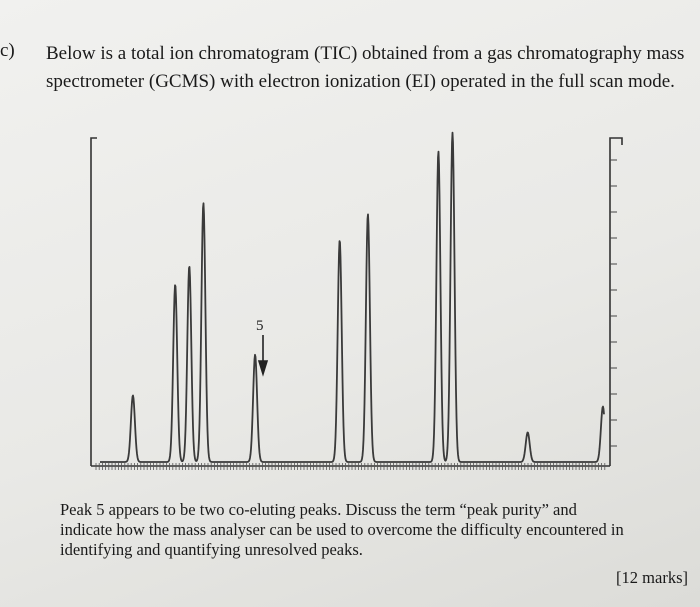 Image resolution: width=700 pixels, height=607 pixels. Describe the element at coordinates (350, 466) in the screenshot. I see `time-axis-ticks` at that location.